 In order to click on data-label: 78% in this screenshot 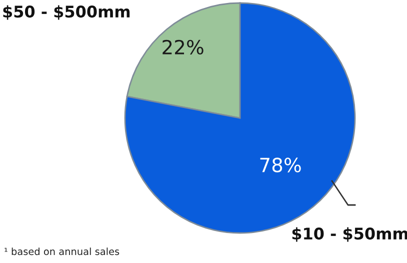, I will do `click(280, 165)`.